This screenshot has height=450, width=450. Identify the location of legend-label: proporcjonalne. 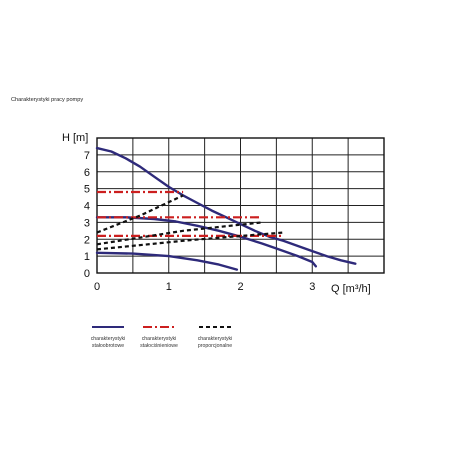
(215, 346).